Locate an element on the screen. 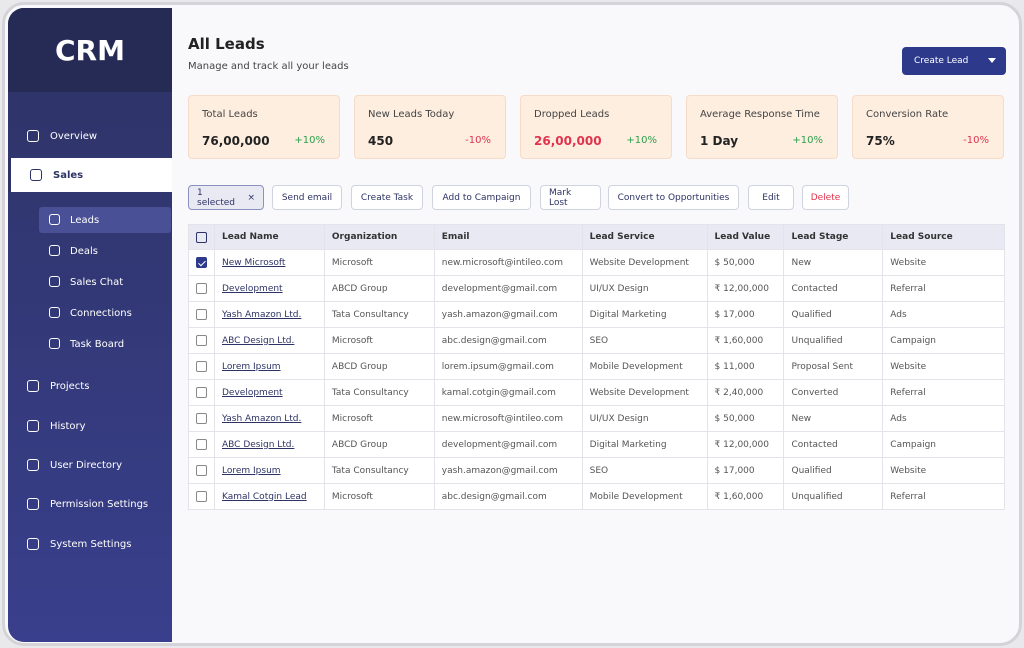 Image resolution: width=1024 pixels, height=648 pixels. selected-chip: 1 selected × is located at coordinates (226, 197).